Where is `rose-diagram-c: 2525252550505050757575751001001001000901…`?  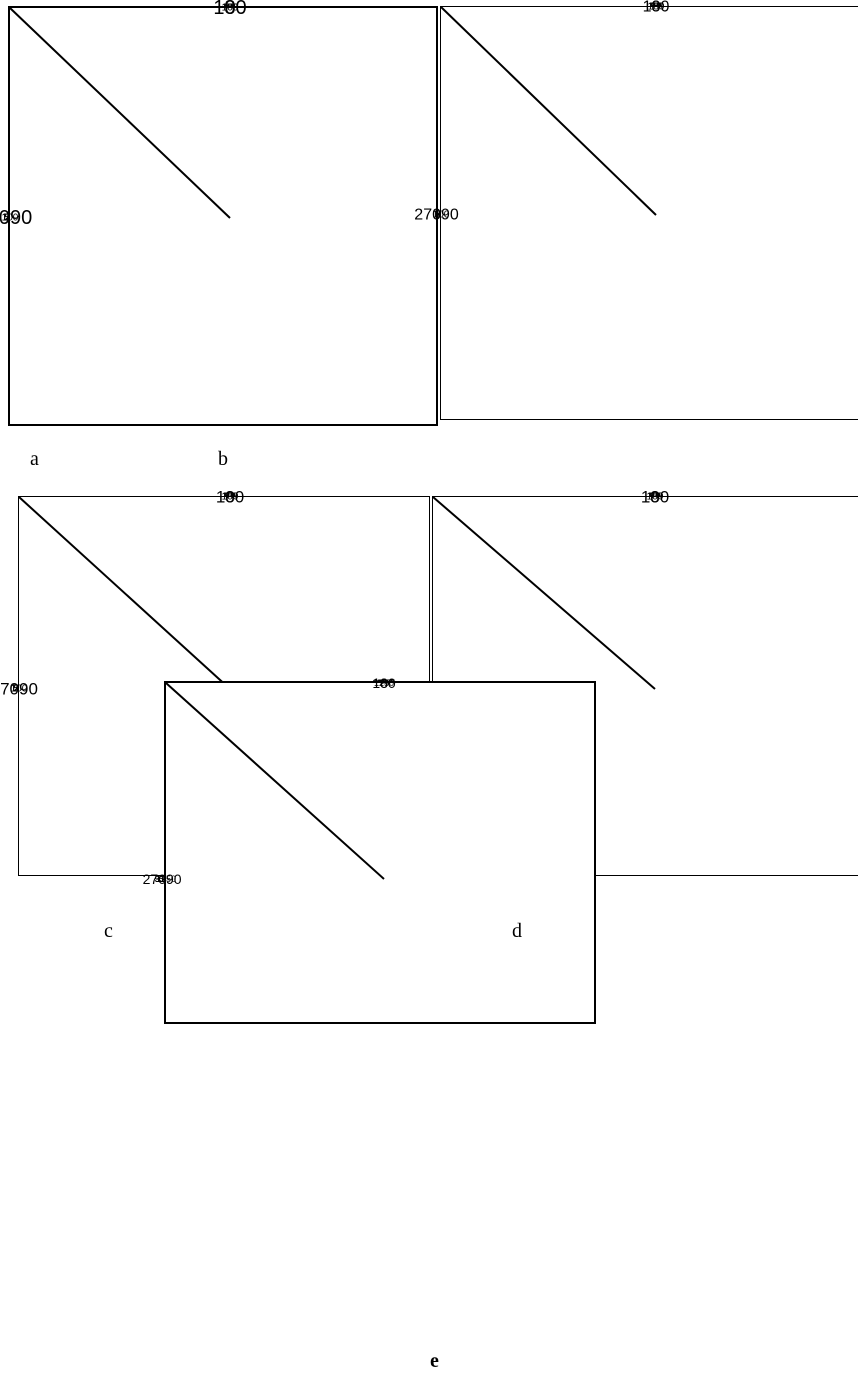
rose-diagram-c: 2525252550505050757575751001001001000901… is located at coordinates (122, 593).